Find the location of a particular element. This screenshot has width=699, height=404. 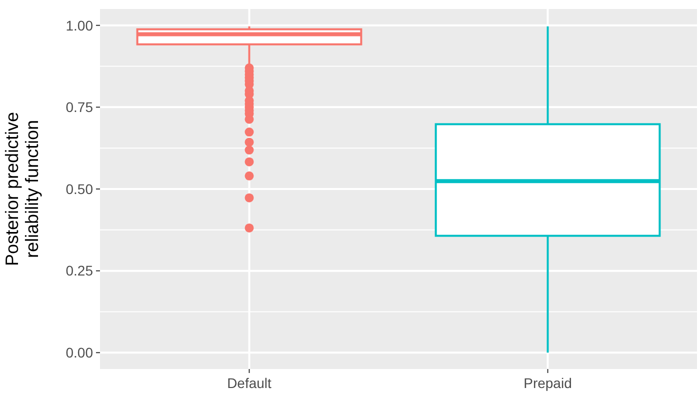

y-tick-label: 0.75 is located at coordinates (80, 107).